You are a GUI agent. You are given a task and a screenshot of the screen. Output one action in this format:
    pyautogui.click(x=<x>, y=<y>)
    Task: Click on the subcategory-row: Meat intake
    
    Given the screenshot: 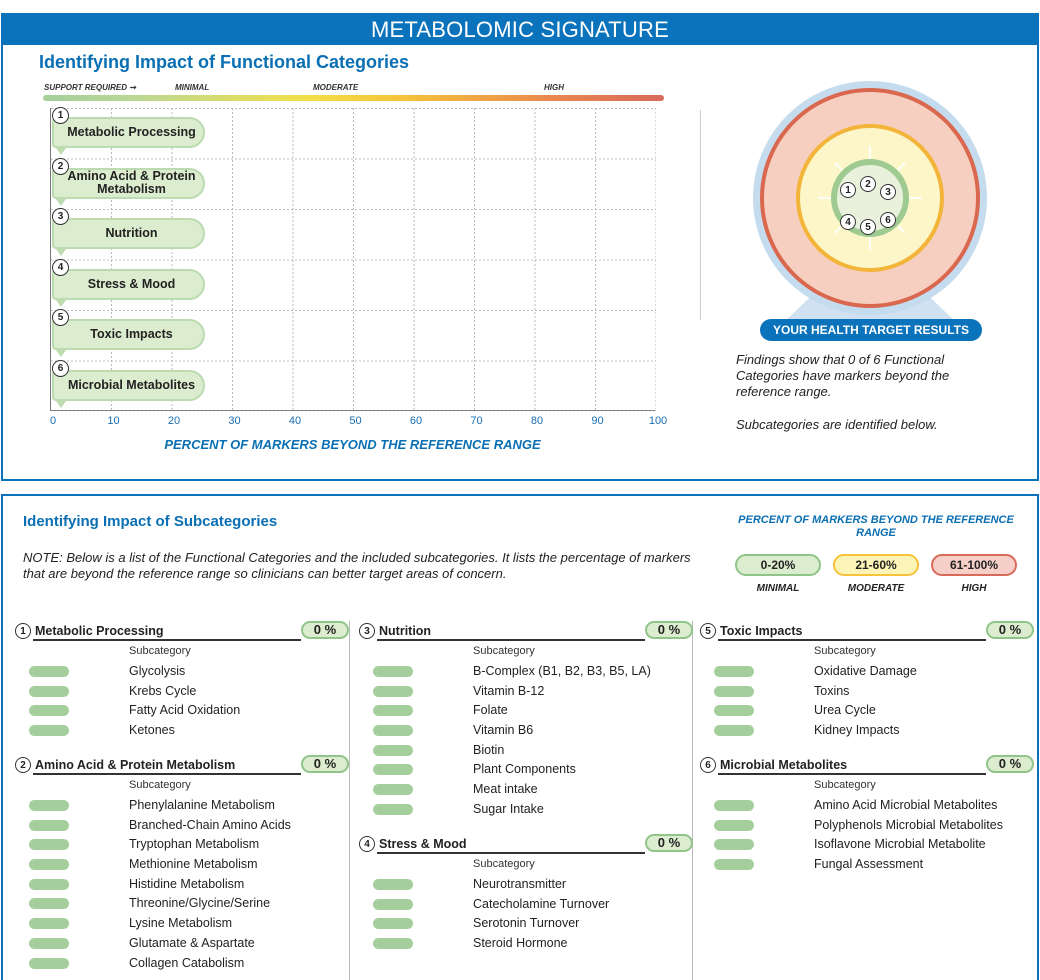 What is the action you would take?
    pyautogui.click(x=519, y=789)
    